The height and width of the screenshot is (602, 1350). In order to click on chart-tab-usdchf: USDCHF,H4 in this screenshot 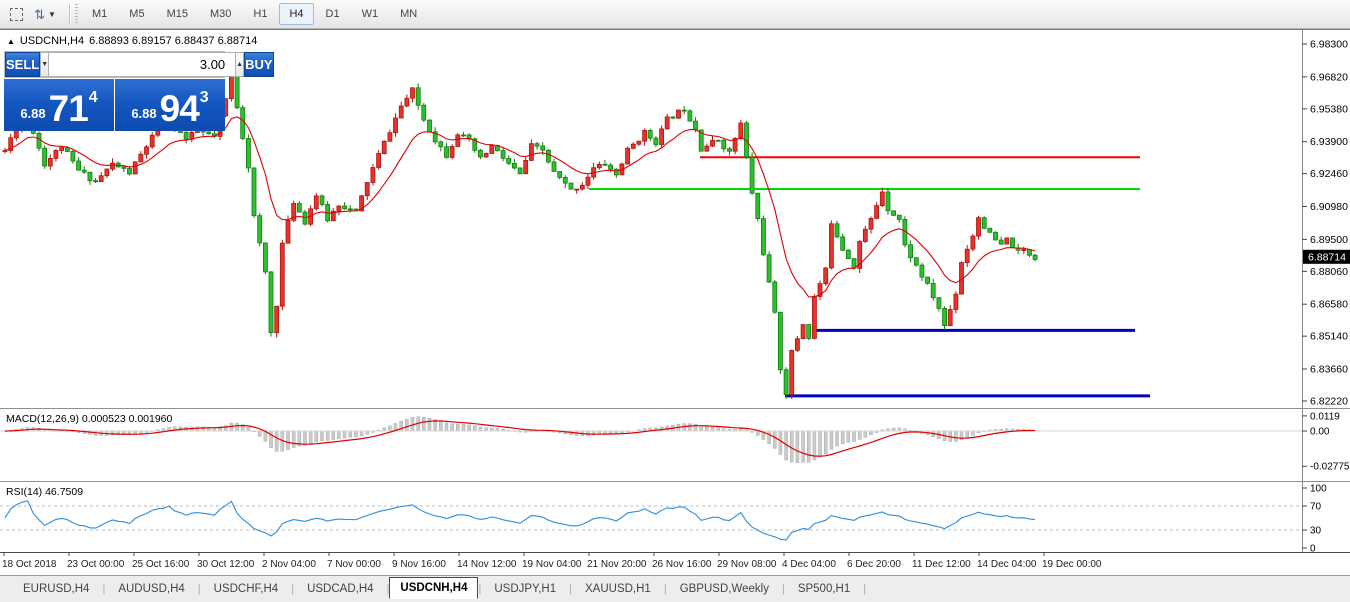, I will do `click(246, 589)`.